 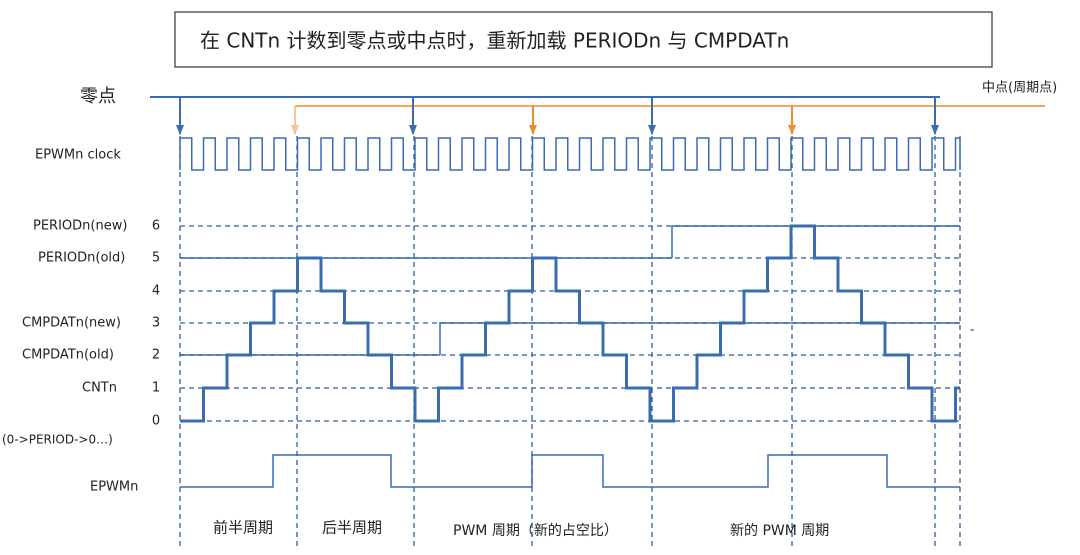 I want to click on signal-label: CNTn, so click(x=99, y=388).